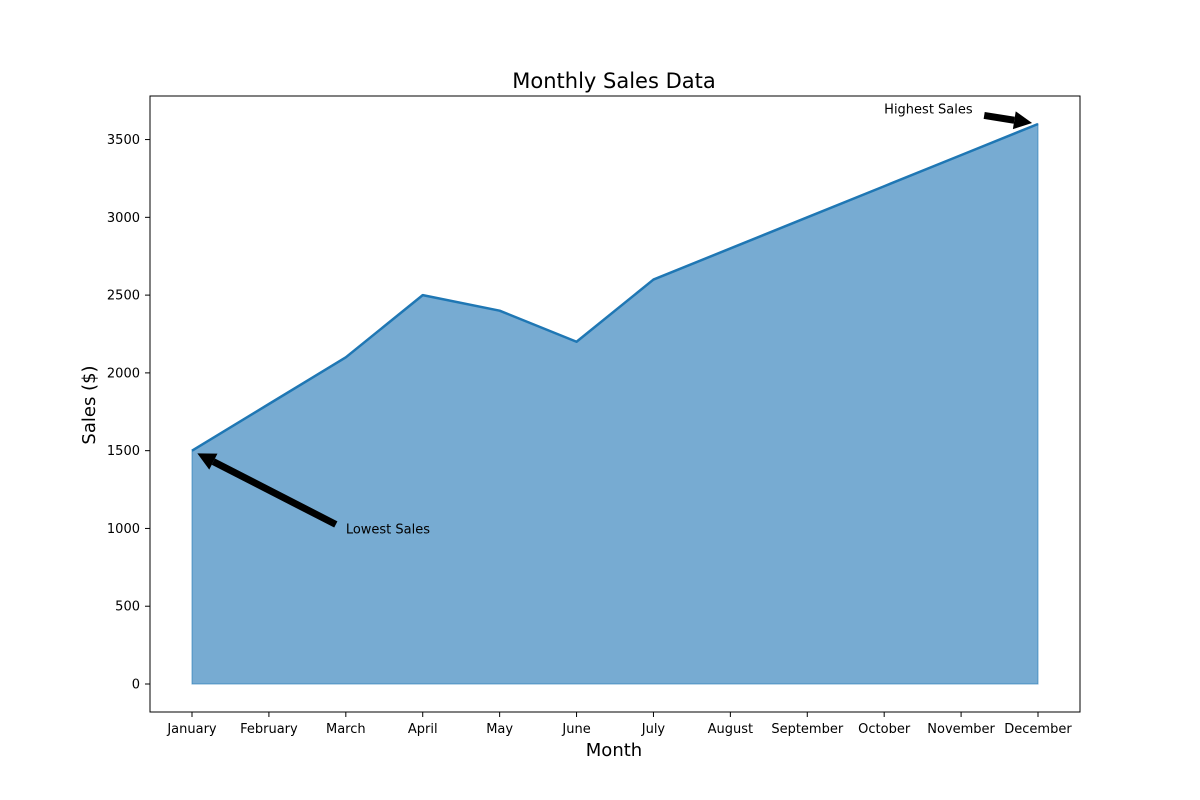 The image size is (1200, 800). What do you see at coordinates (136, 685) in the screenshot?
I see `y-tick-label: 0` at bounding box center [136, 685].